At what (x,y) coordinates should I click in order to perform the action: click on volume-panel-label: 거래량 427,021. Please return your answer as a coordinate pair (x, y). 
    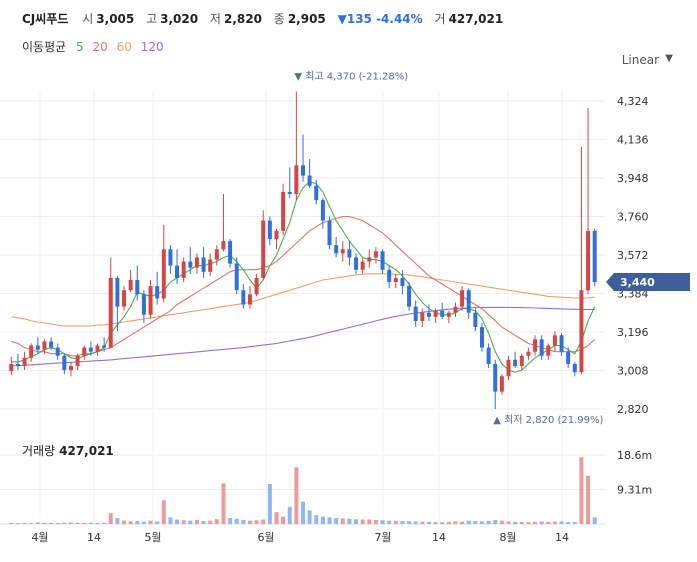
    Looking at the image, I should click on (68, 450).